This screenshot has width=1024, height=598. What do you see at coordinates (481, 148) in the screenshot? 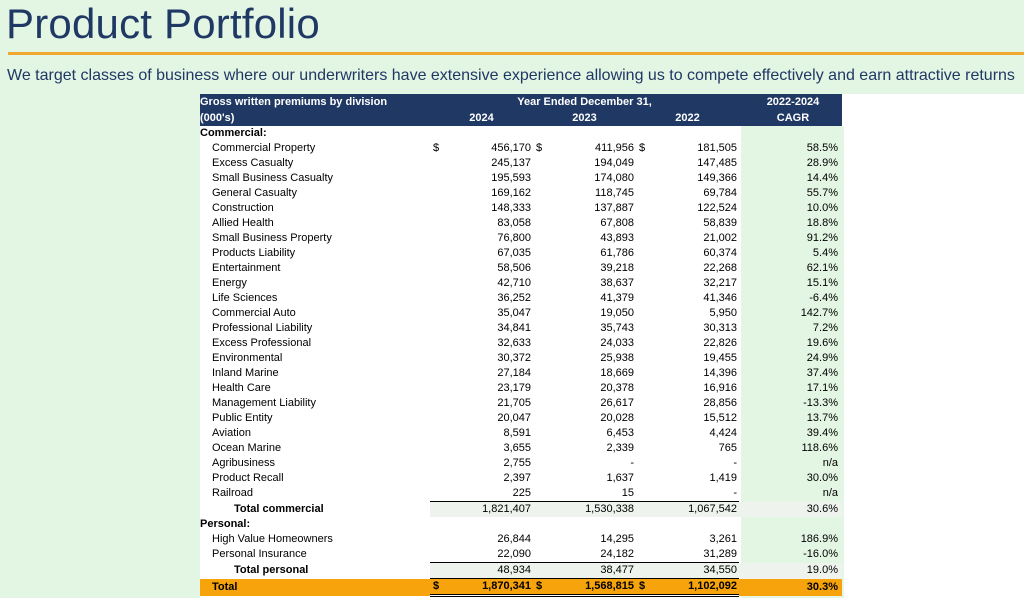
I see `value-2024: $456,170` at bounding box center [481, 148].